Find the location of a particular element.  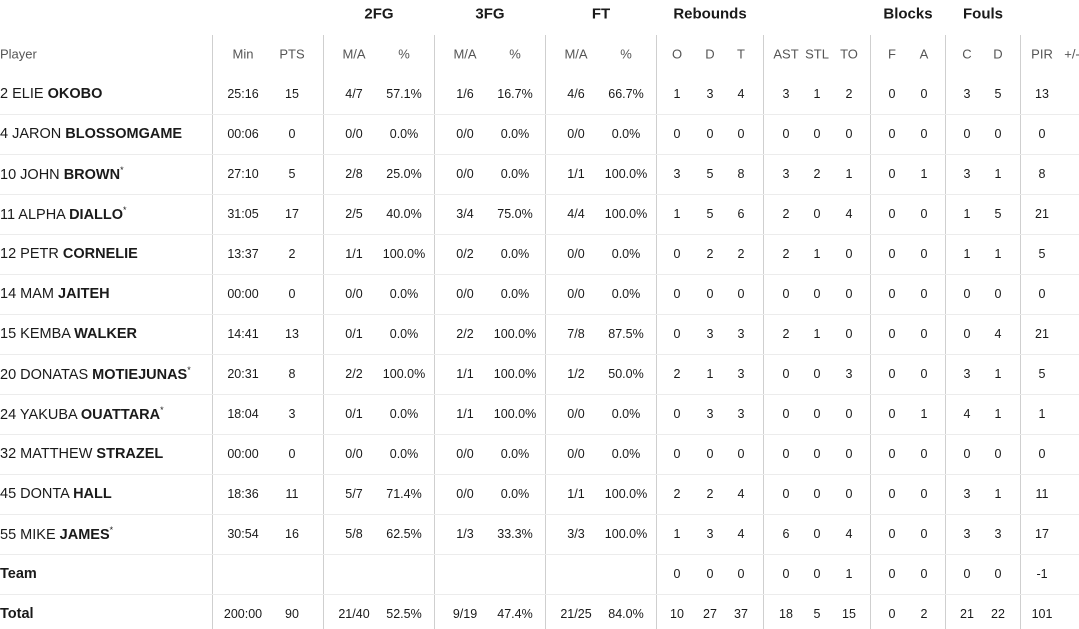

first-name: DONATAS is located at coordinates (54, 374).